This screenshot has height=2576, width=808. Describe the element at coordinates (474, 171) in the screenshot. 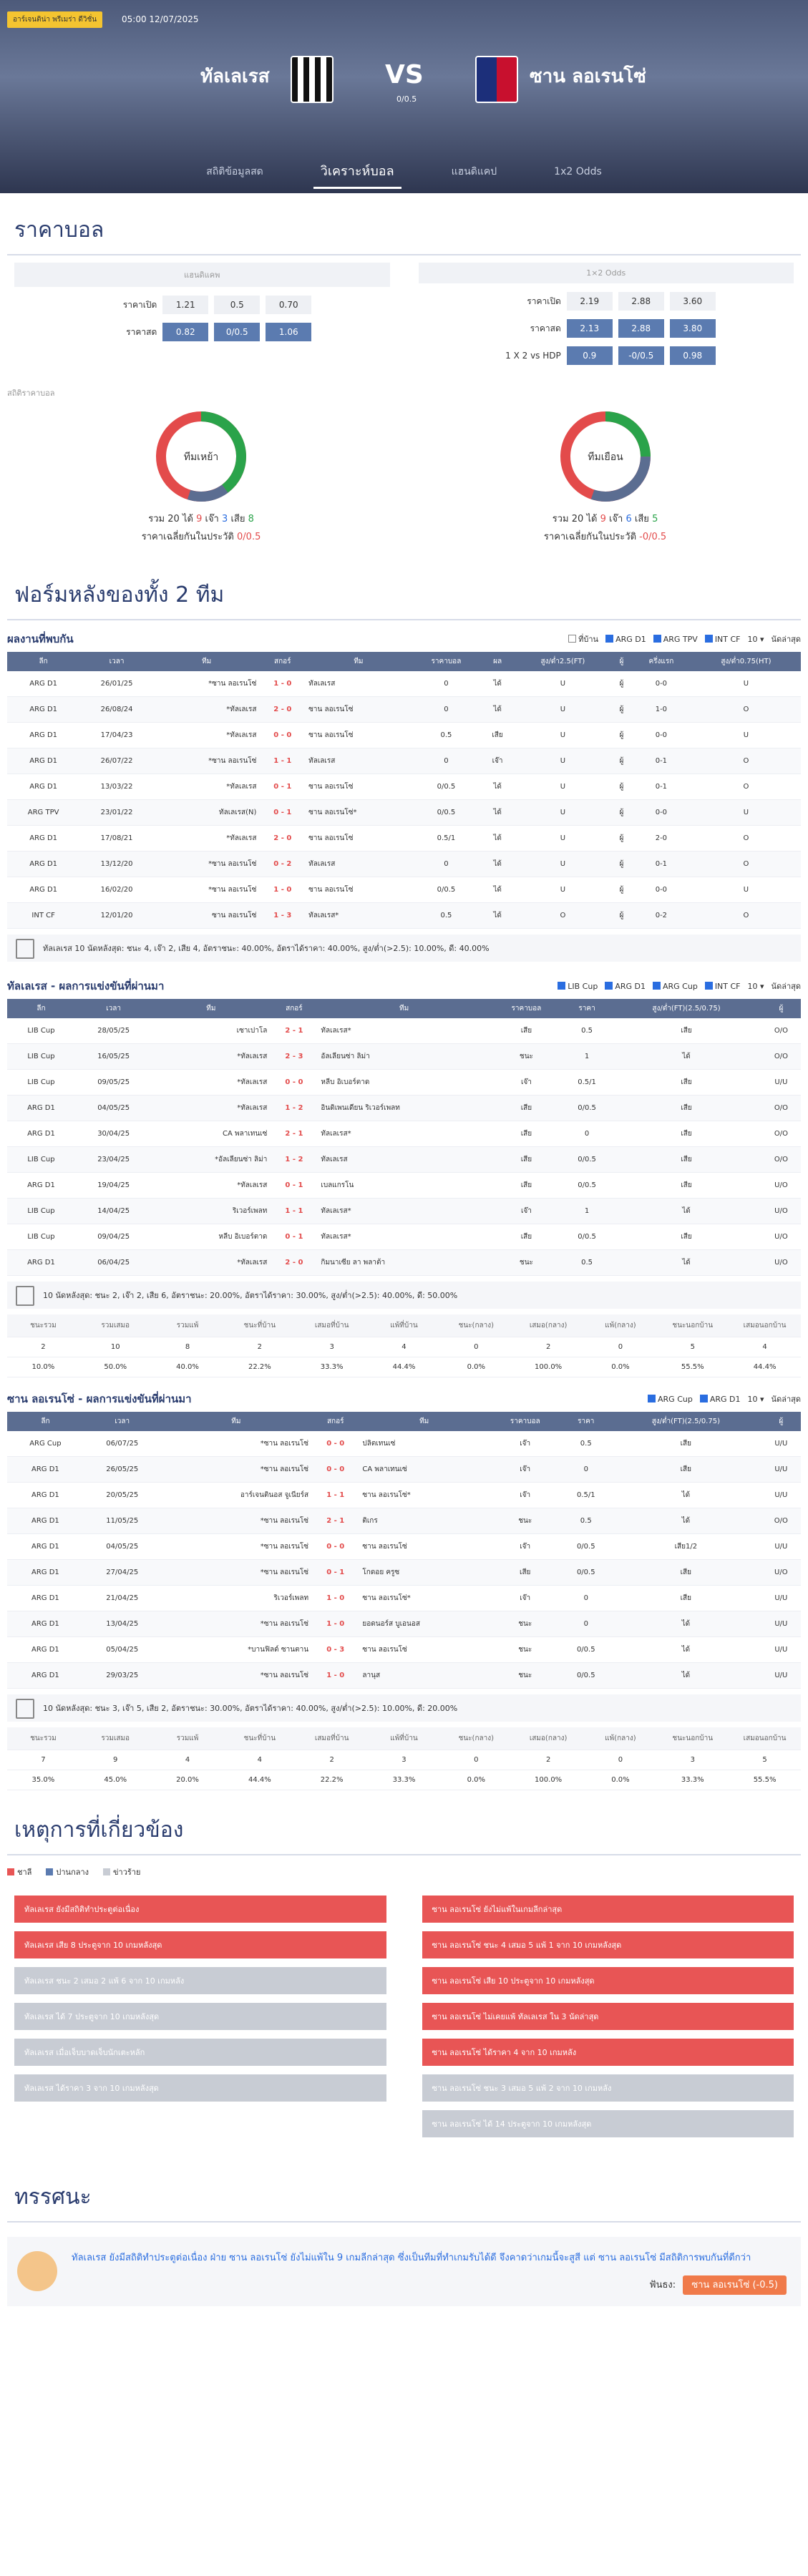

I see `tab-handicap: แฮนดิแคป` at that location.